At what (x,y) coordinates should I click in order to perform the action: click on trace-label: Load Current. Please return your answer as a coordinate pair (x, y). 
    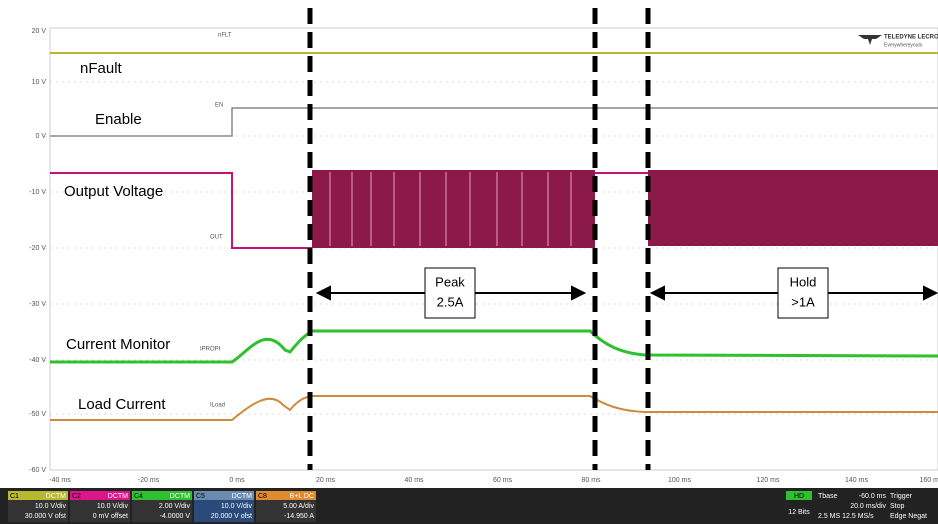
    Looking at the image, I should click on (122, 404).